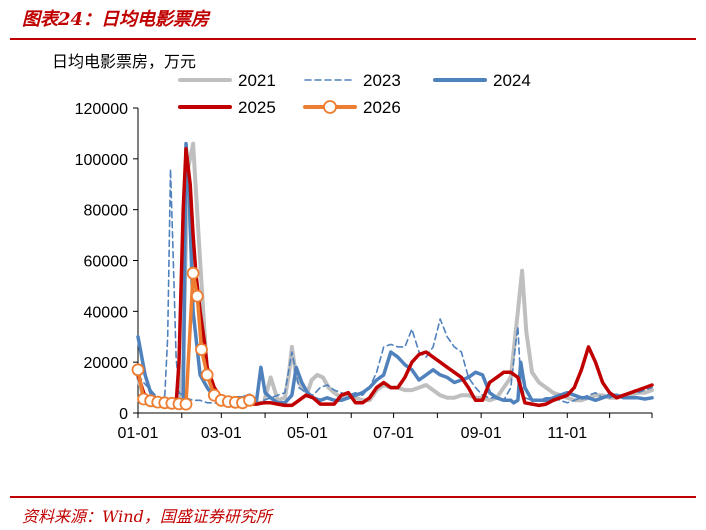 The width and height of the screenshot is (706, 530). What do you see at coordinates (512, 80) in the screenshot?
I see `legend-label-2024: 2024` at bounding box center [512, 80].